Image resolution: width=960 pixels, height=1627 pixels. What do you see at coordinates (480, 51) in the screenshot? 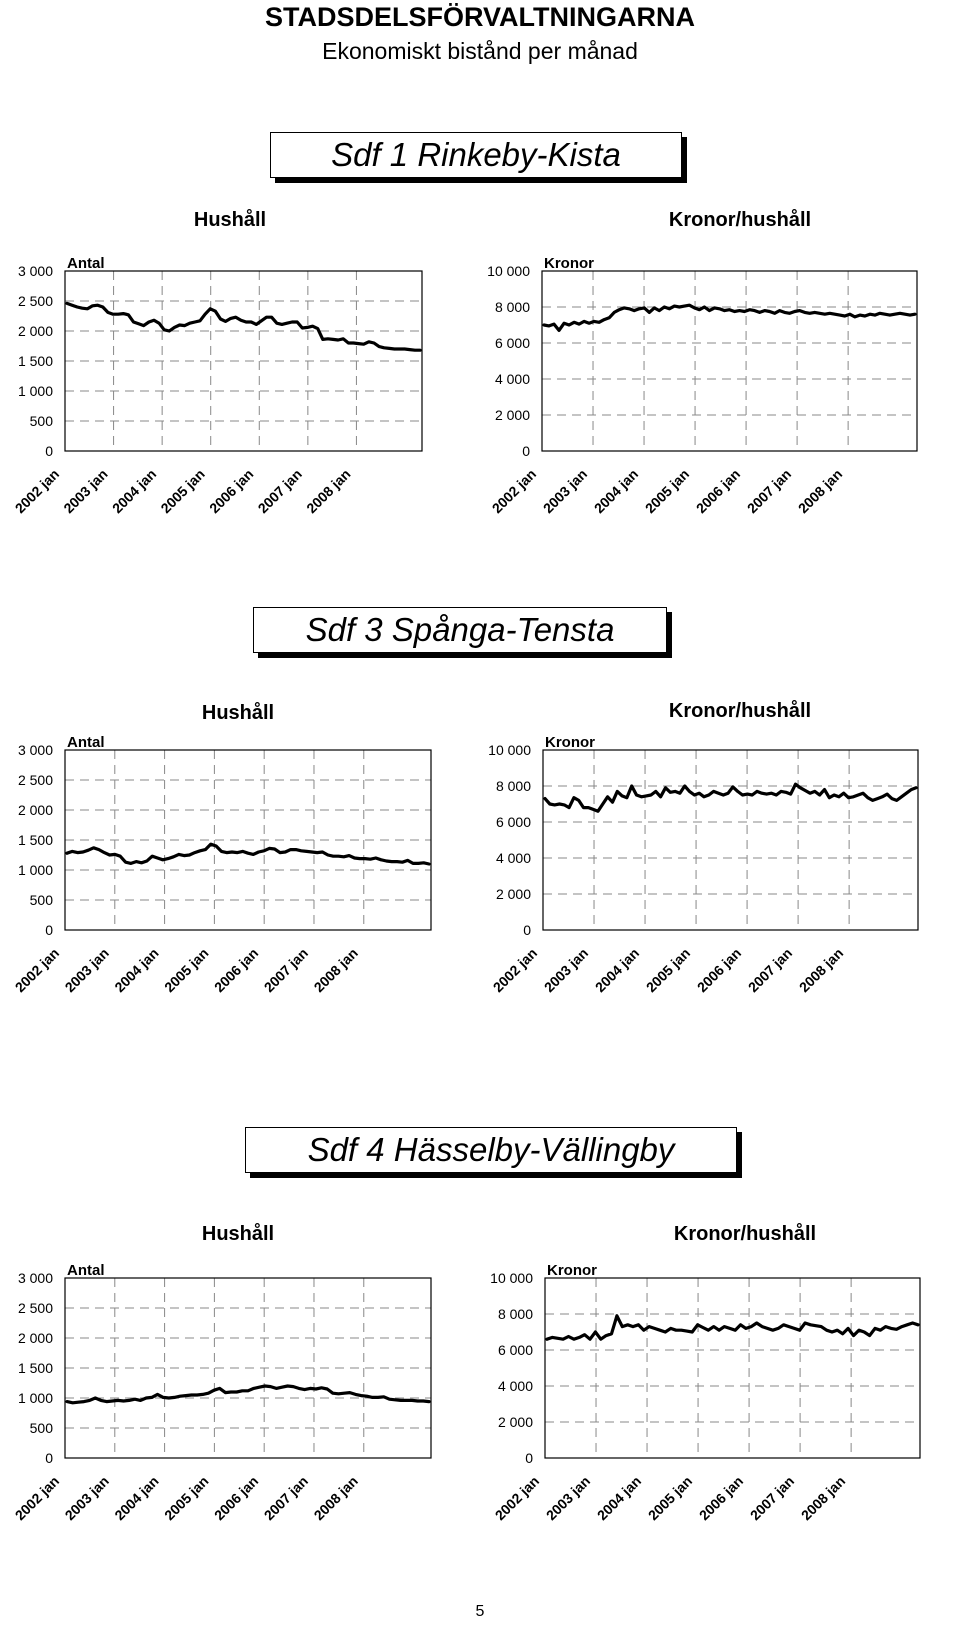
I see `document-subtitle: Ekonomiskt bistånd per månad` at bounding box center [480, 51].